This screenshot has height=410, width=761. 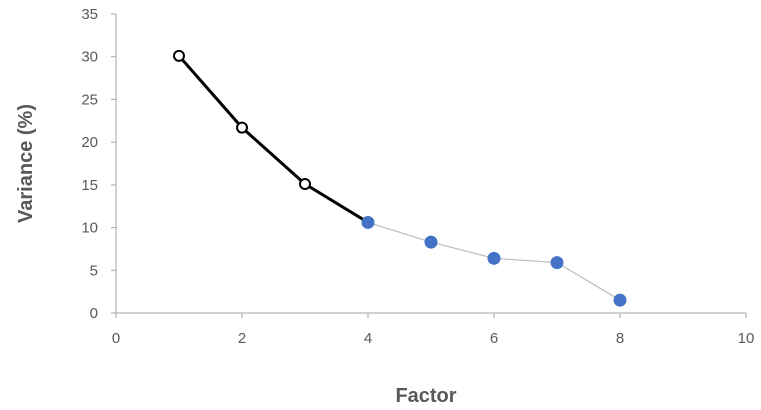 I want to click on y-tick-label: 30, so click(x=89, y=57).